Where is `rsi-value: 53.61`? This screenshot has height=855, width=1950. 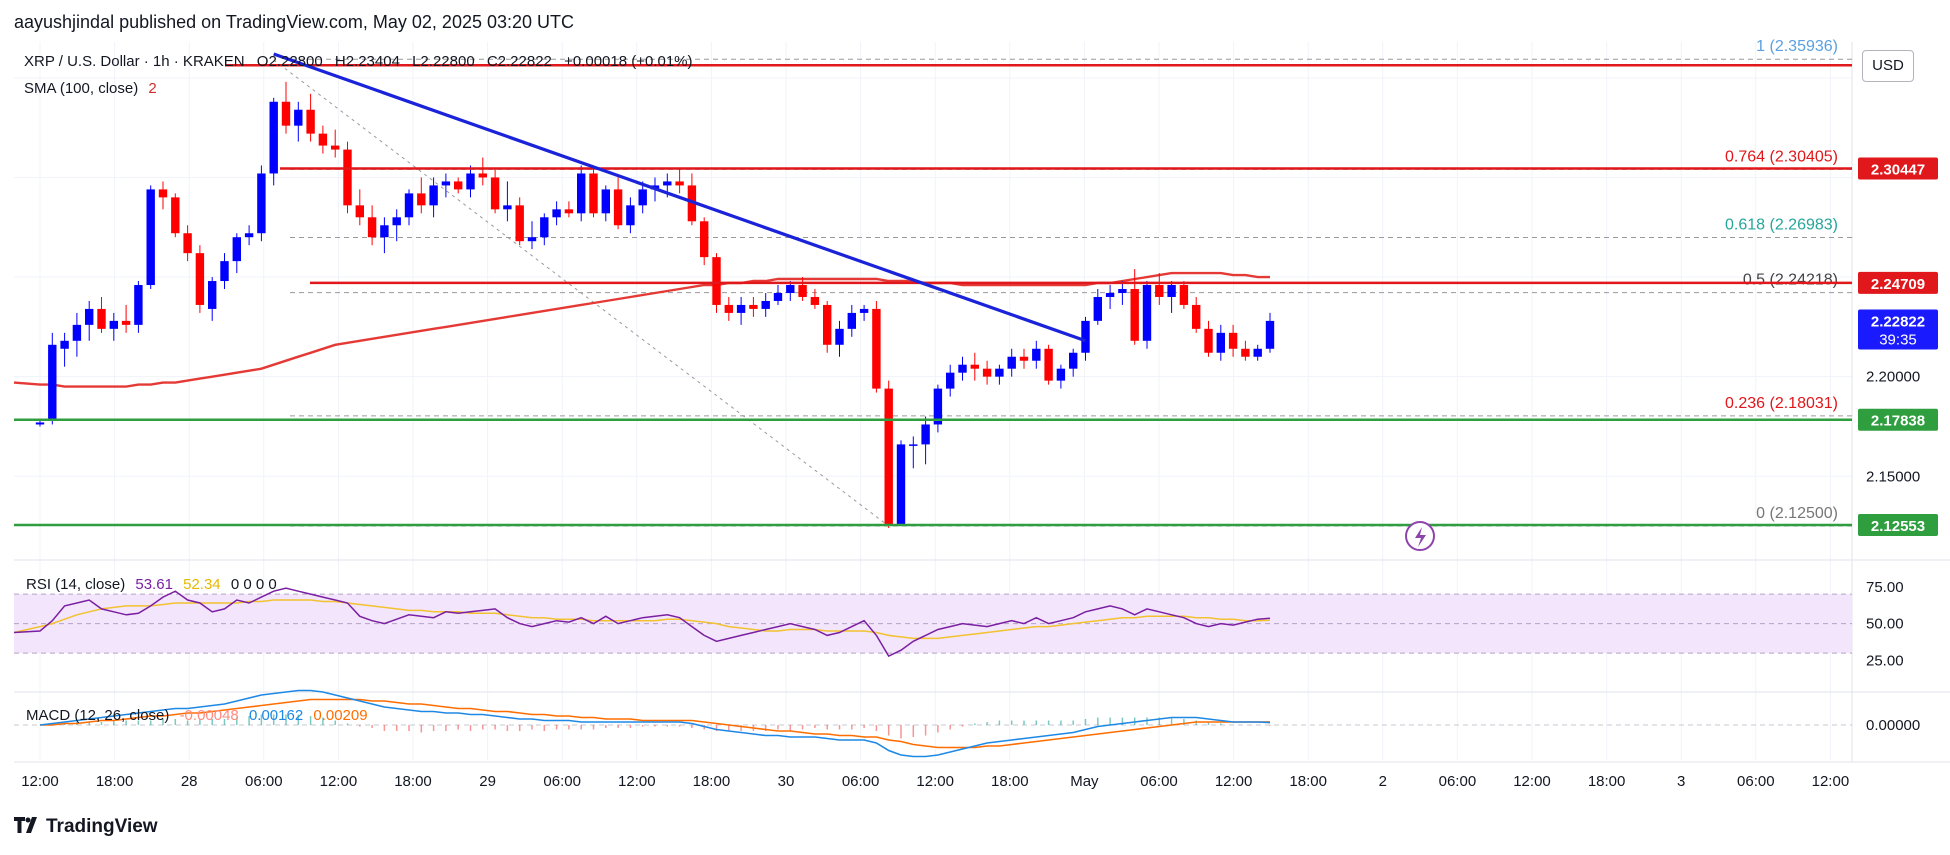 rsi-value: 53.61 is located at coordinates (154, 584).